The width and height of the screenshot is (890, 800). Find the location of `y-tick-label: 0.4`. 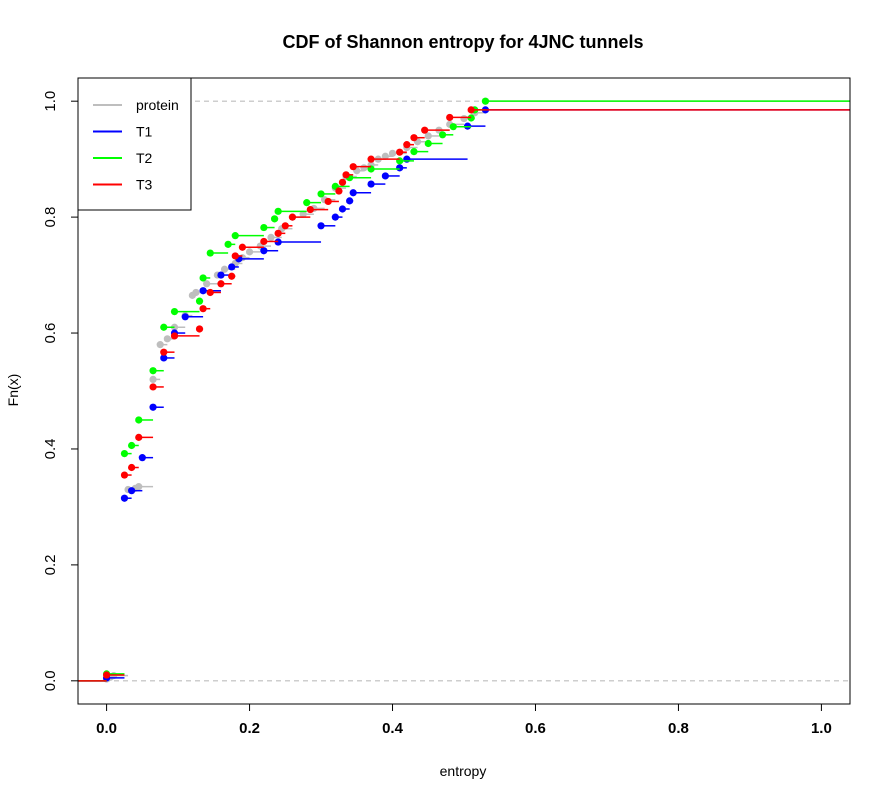

y-tick-label: 0.4 is located at coordinates (50, 449).